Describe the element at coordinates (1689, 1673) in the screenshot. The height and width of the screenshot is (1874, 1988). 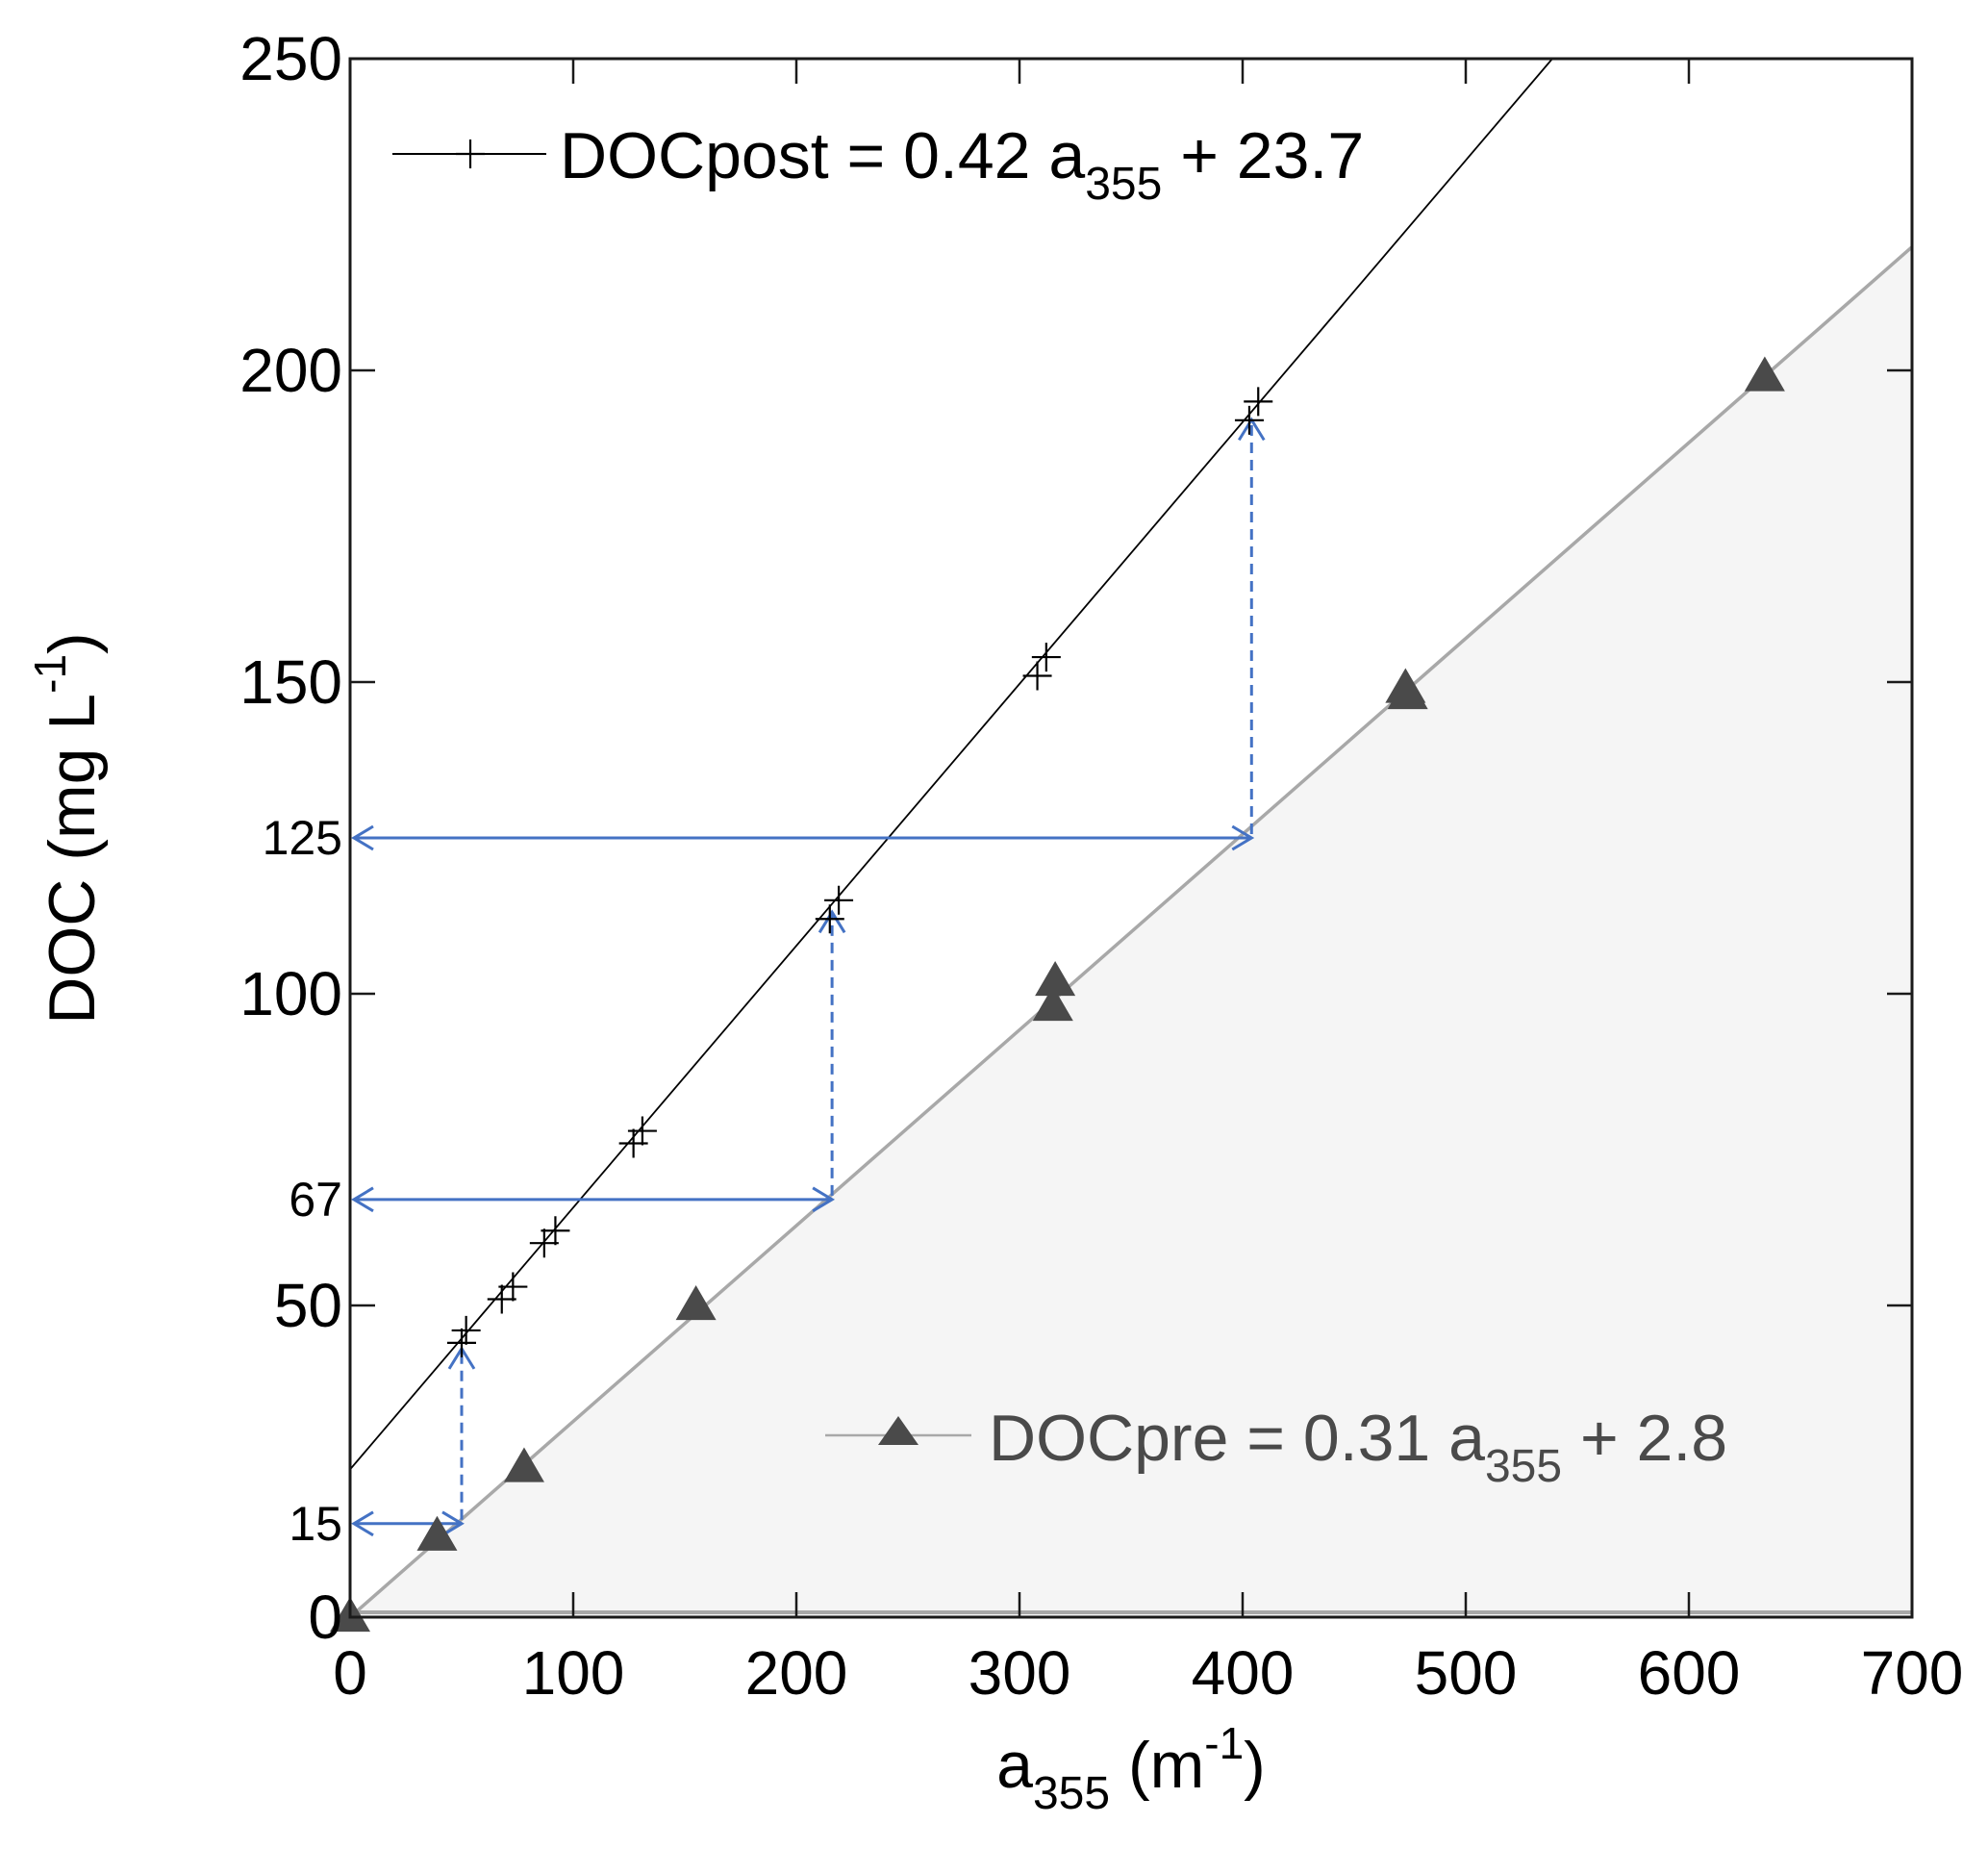
I see `x-tick-label-600: 600` at that location.